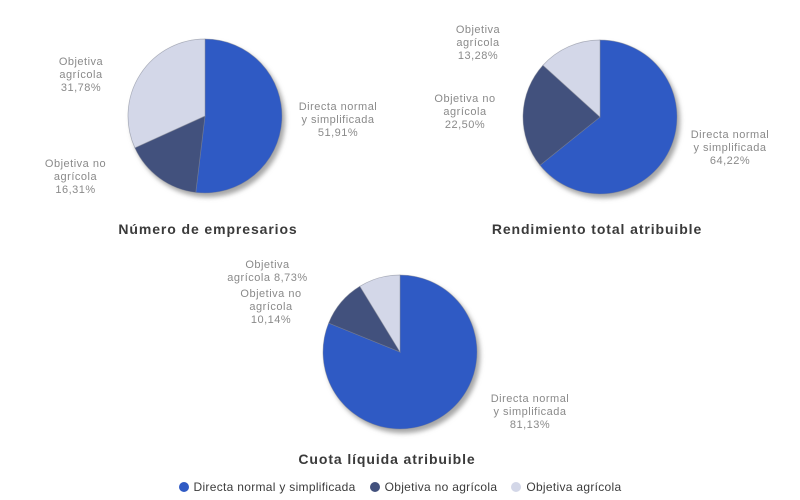 The image size is (800, 500). What do you see at coordinates (271, 307) in the screenshot?
I see `slice-label-objetiva-no-agricola: Objetiva no agrícola 10,14%` at bounding box center [271, 307].